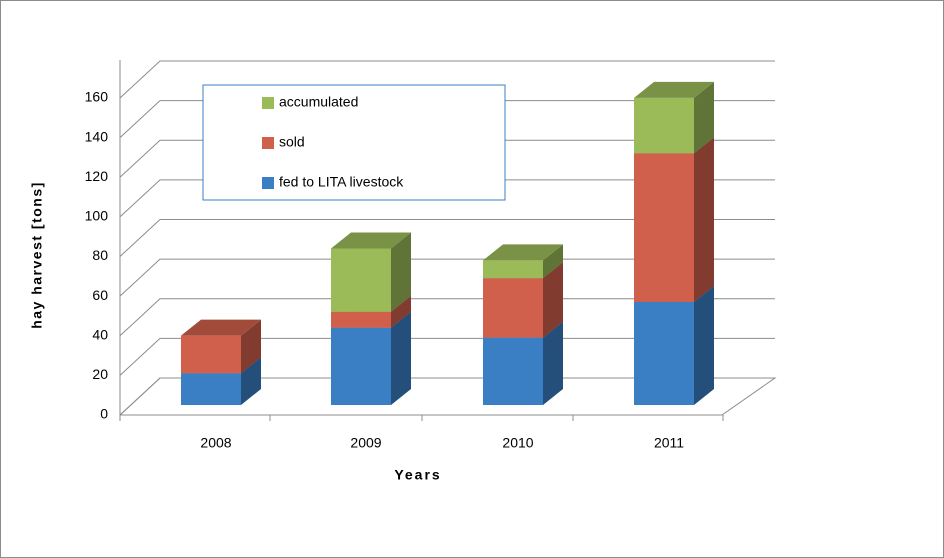 Image resolution: width=944 pixels, height=558 pixels. Describe the element at coordinates (100, 374) in the screenshot. I see `y-tick-label: 20` at that location.